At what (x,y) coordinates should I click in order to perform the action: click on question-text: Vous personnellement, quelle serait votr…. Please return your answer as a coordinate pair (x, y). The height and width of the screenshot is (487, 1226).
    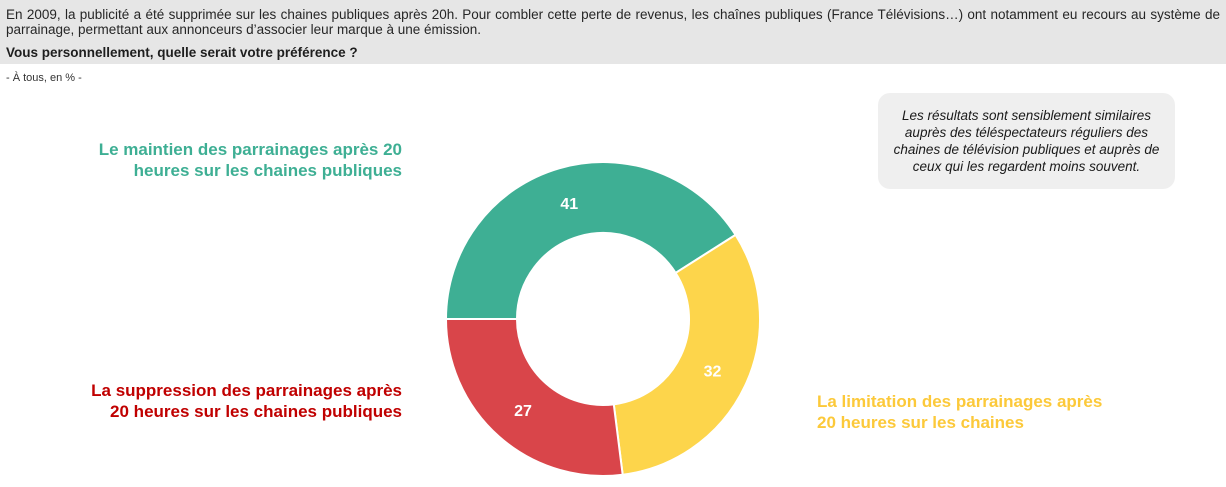
    Looking at the image, I should click on (182, 52).